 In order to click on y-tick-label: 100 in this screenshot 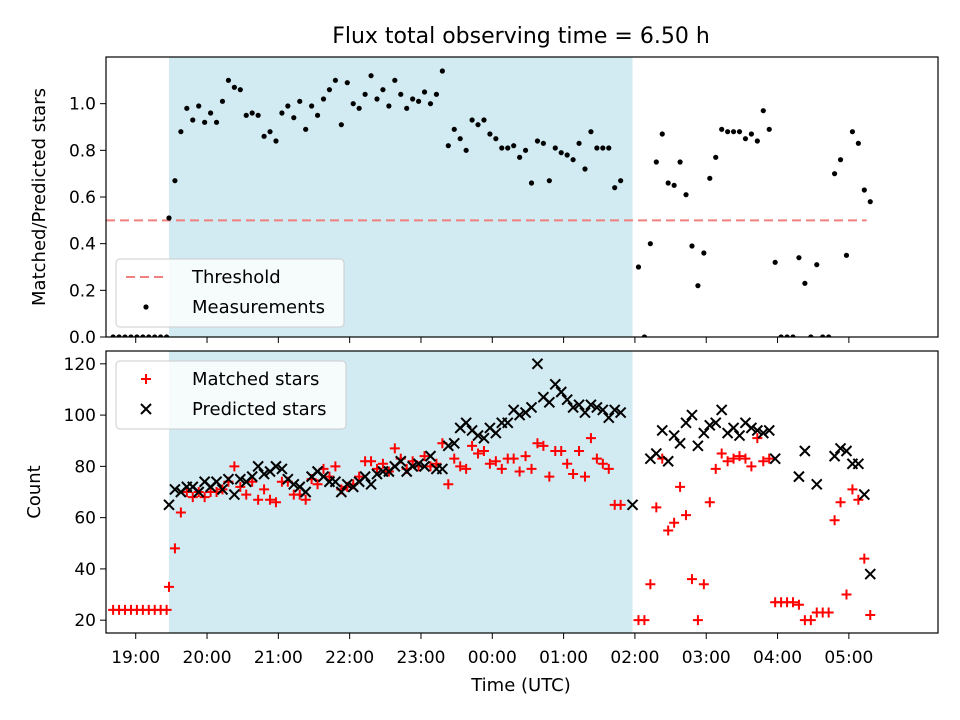, I will do `click(80, 416)`.